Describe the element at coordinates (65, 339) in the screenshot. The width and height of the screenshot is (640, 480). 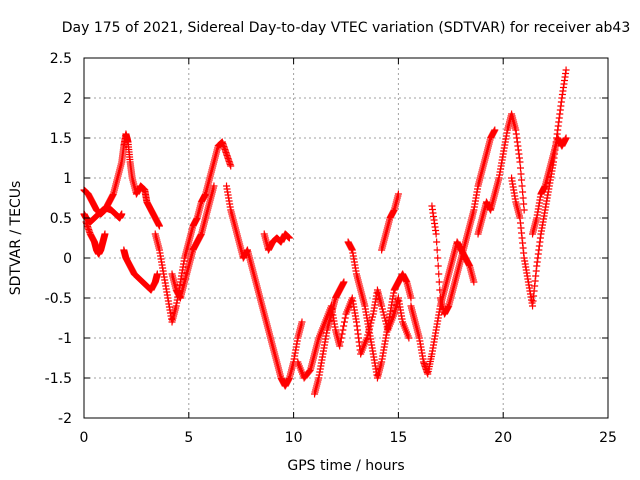
I see `y-tick-label: -1` at that location.